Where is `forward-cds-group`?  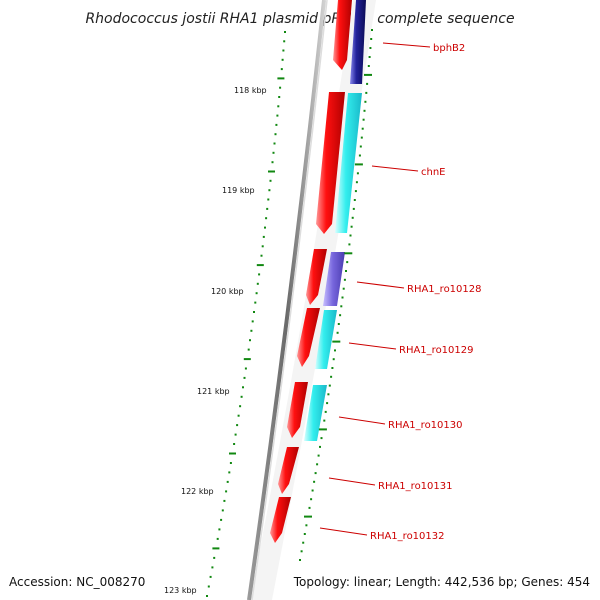
forward-cds-group is located at coordinates (311, 271).